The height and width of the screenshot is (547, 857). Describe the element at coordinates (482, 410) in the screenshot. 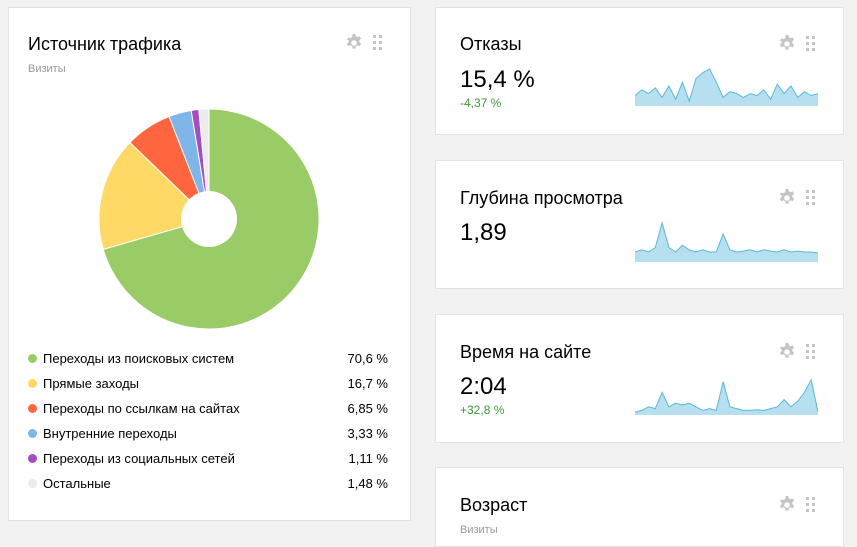

I see `time-delta: +32,8 %` at that location.